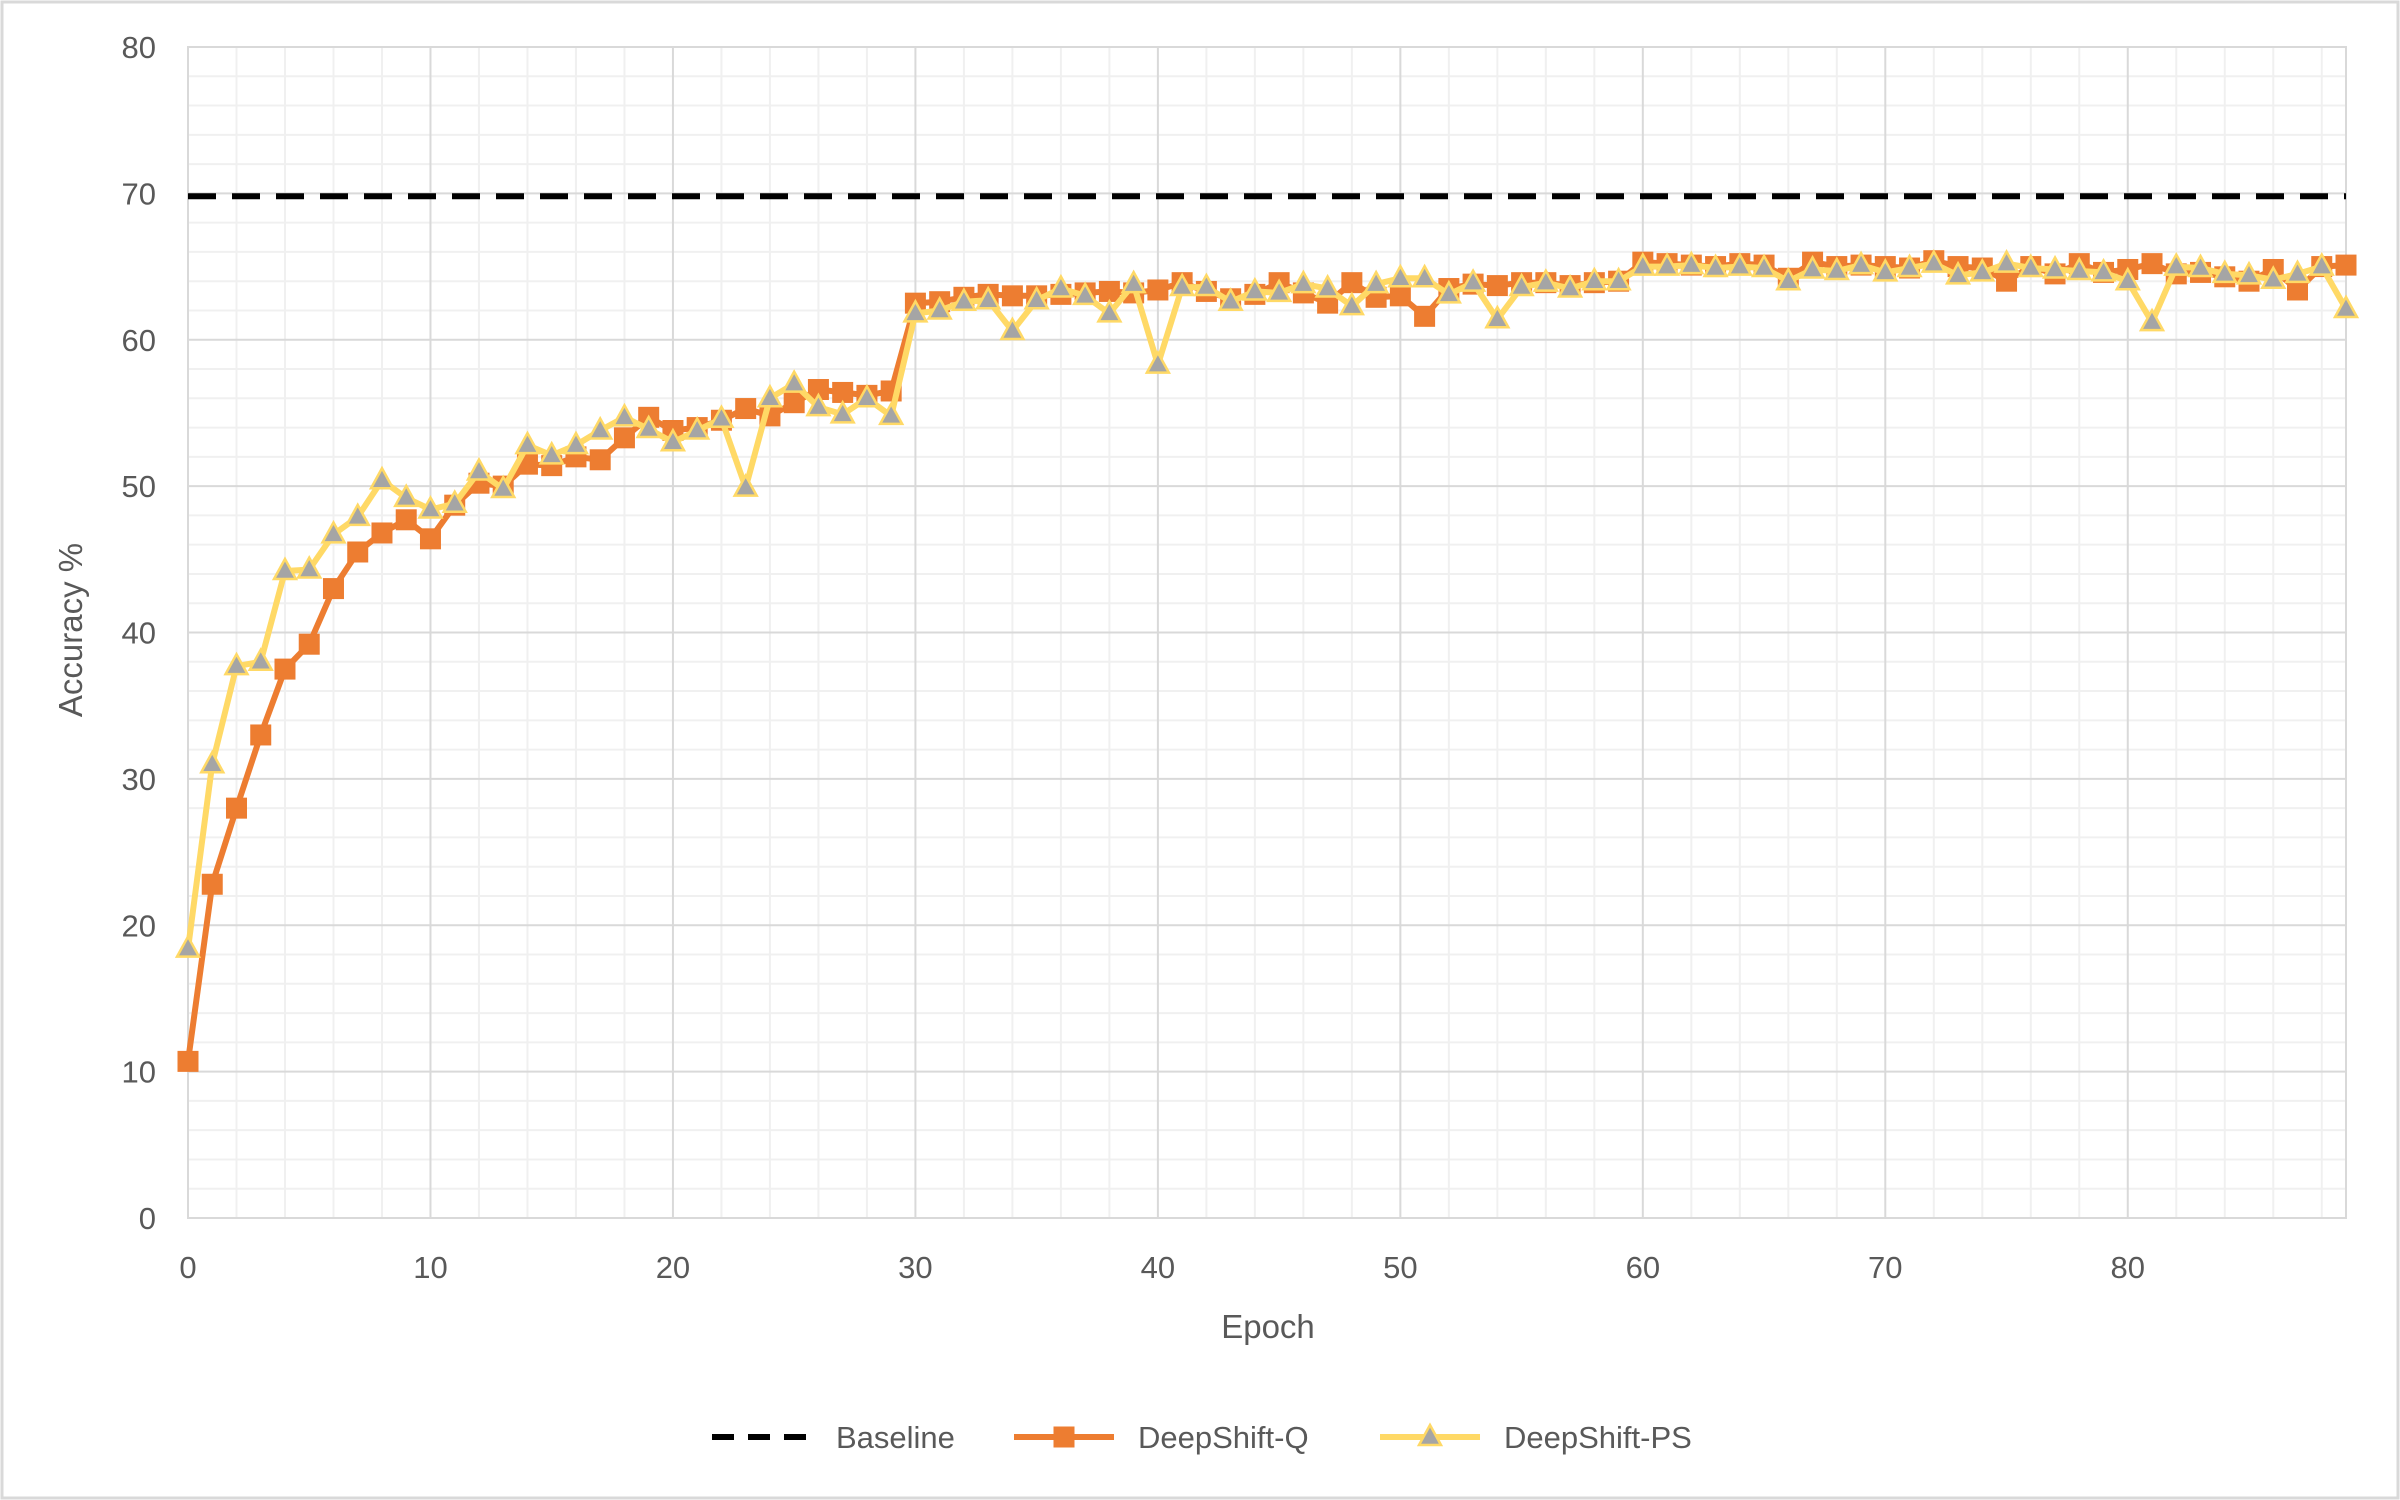  Describe the element at coordinates (1885, 1267) in the screenshot. I see `x-tick-label: 70` at that location.